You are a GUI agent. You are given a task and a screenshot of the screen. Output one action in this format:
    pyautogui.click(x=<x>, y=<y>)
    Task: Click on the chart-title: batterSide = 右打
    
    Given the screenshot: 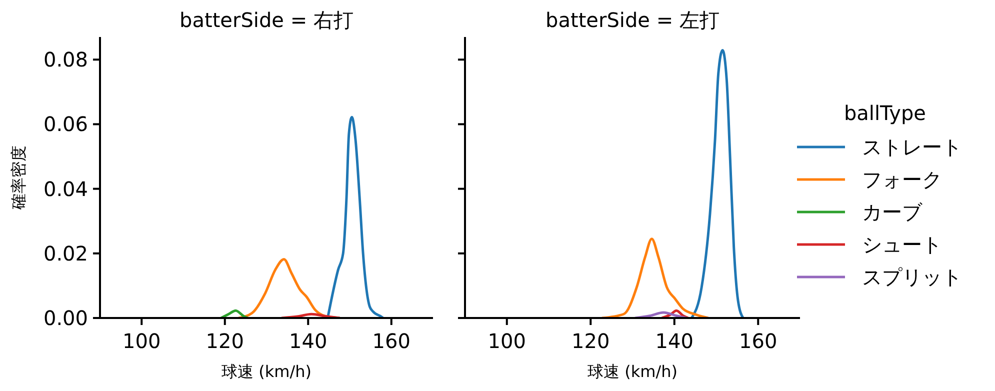 What is the action you would take?
    pyautogui.click(x=267, y=20)
    